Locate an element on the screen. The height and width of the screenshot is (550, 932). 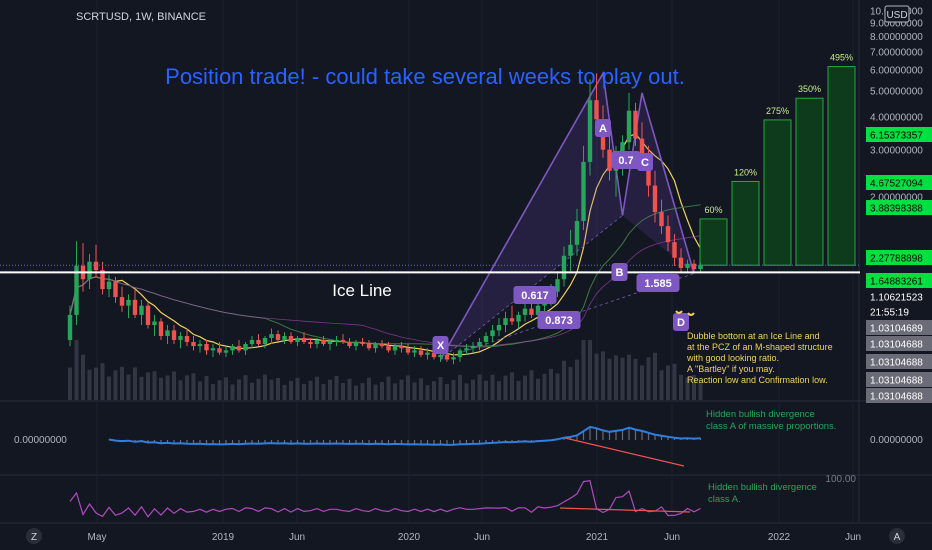
currency-badge-label: USD is located at coordinates (896, 15).